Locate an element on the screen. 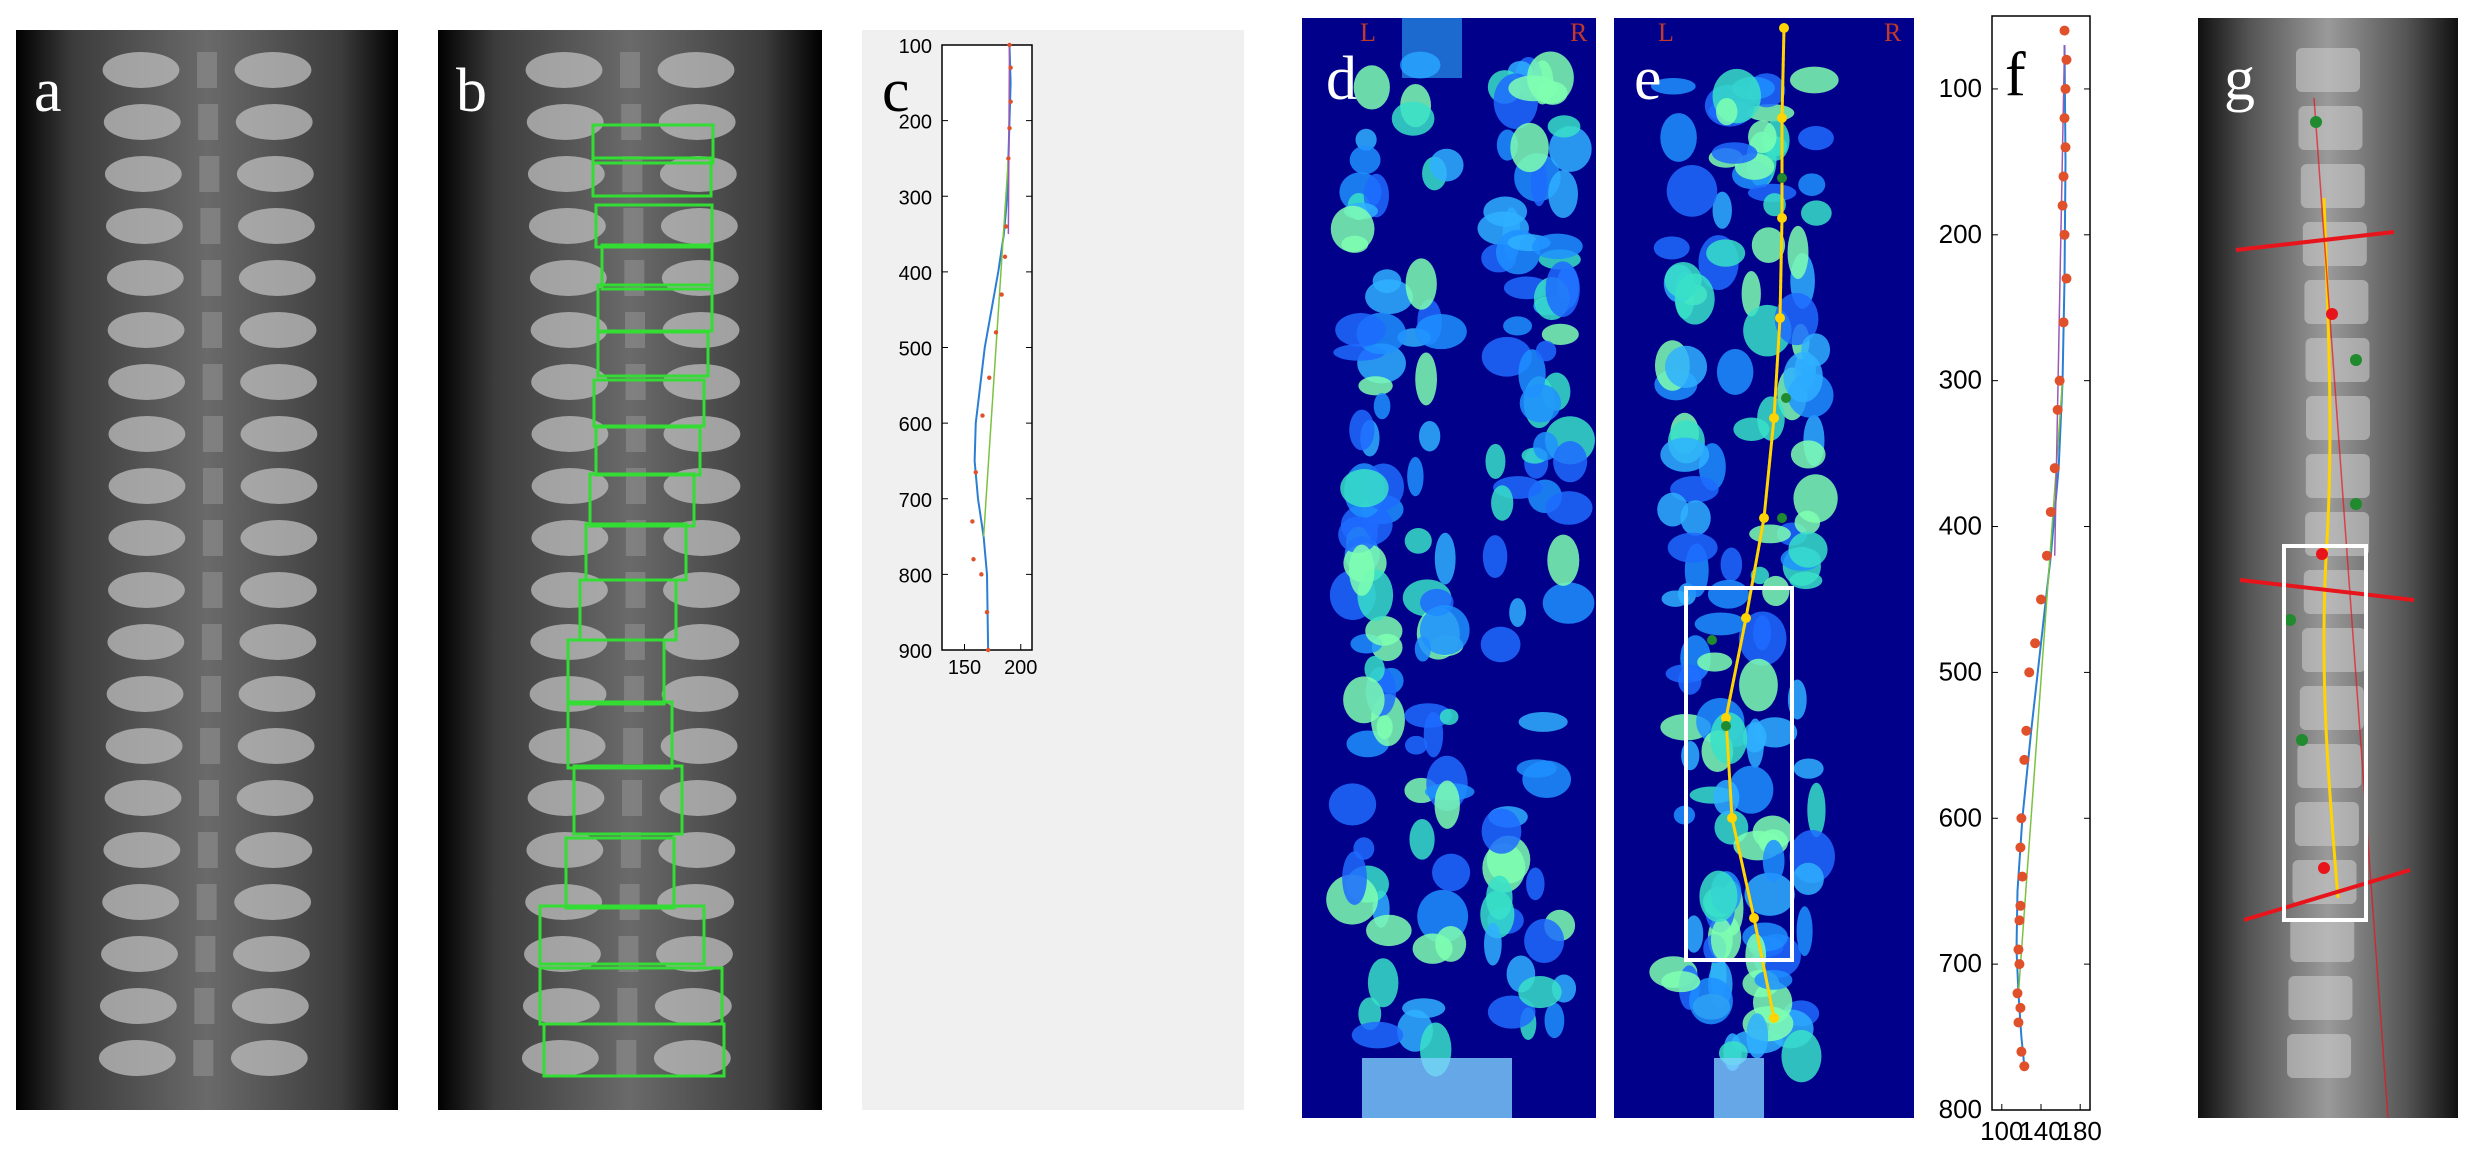  plot-area is located at coordinates (2041, 563).